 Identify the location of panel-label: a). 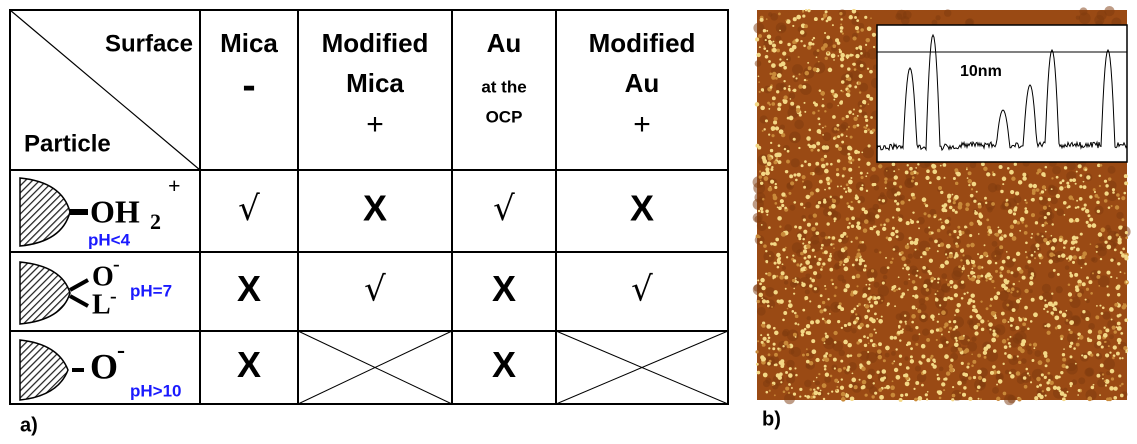
(29, 425).